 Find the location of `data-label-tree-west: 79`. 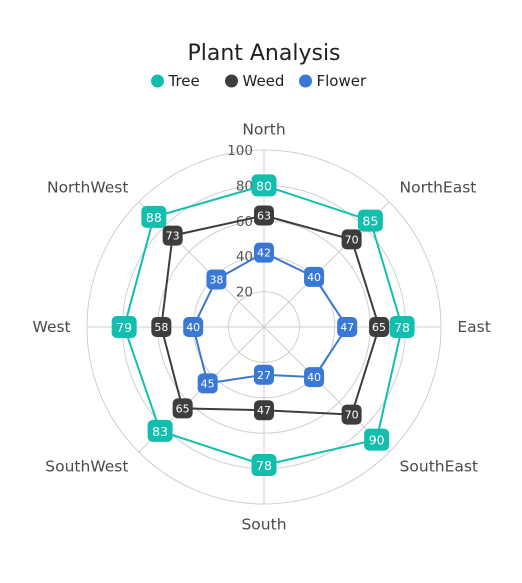

data-label-tree-west: 79 is located at coordinates (124, 327).